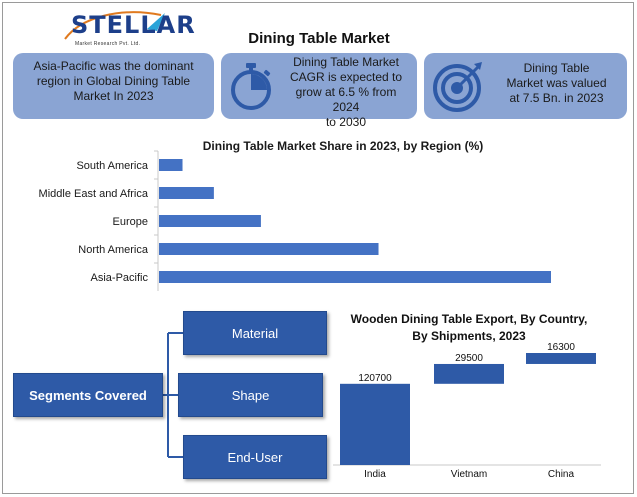 The width and height of the screenshot is (637, 497). Describe the element at coordinates (556, 98) in the screenshot. I see `stat-line: at 7.5 Bn. in 2023` at that location.